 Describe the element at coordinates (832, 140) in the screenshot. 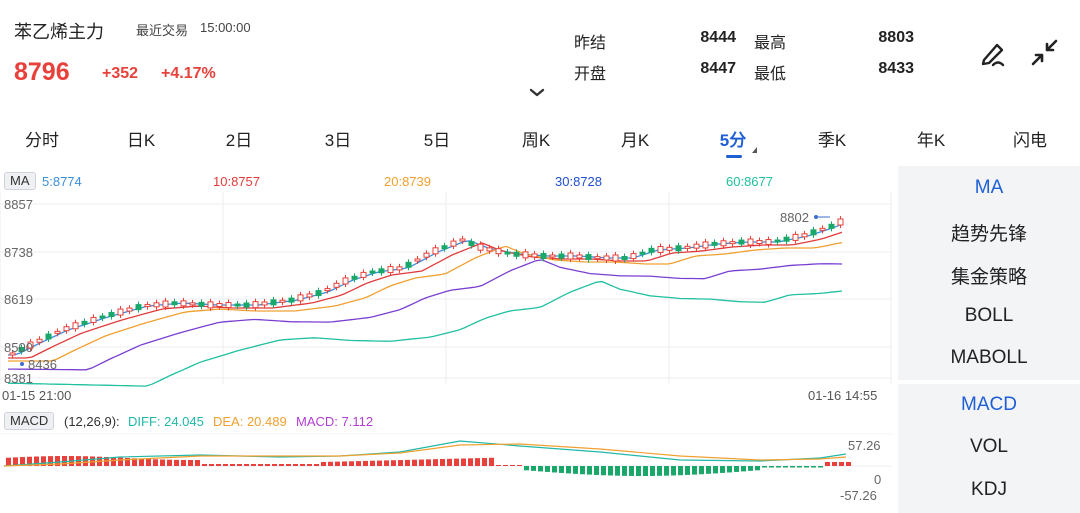

I see `tab-quarter-k: 季K` at that location.